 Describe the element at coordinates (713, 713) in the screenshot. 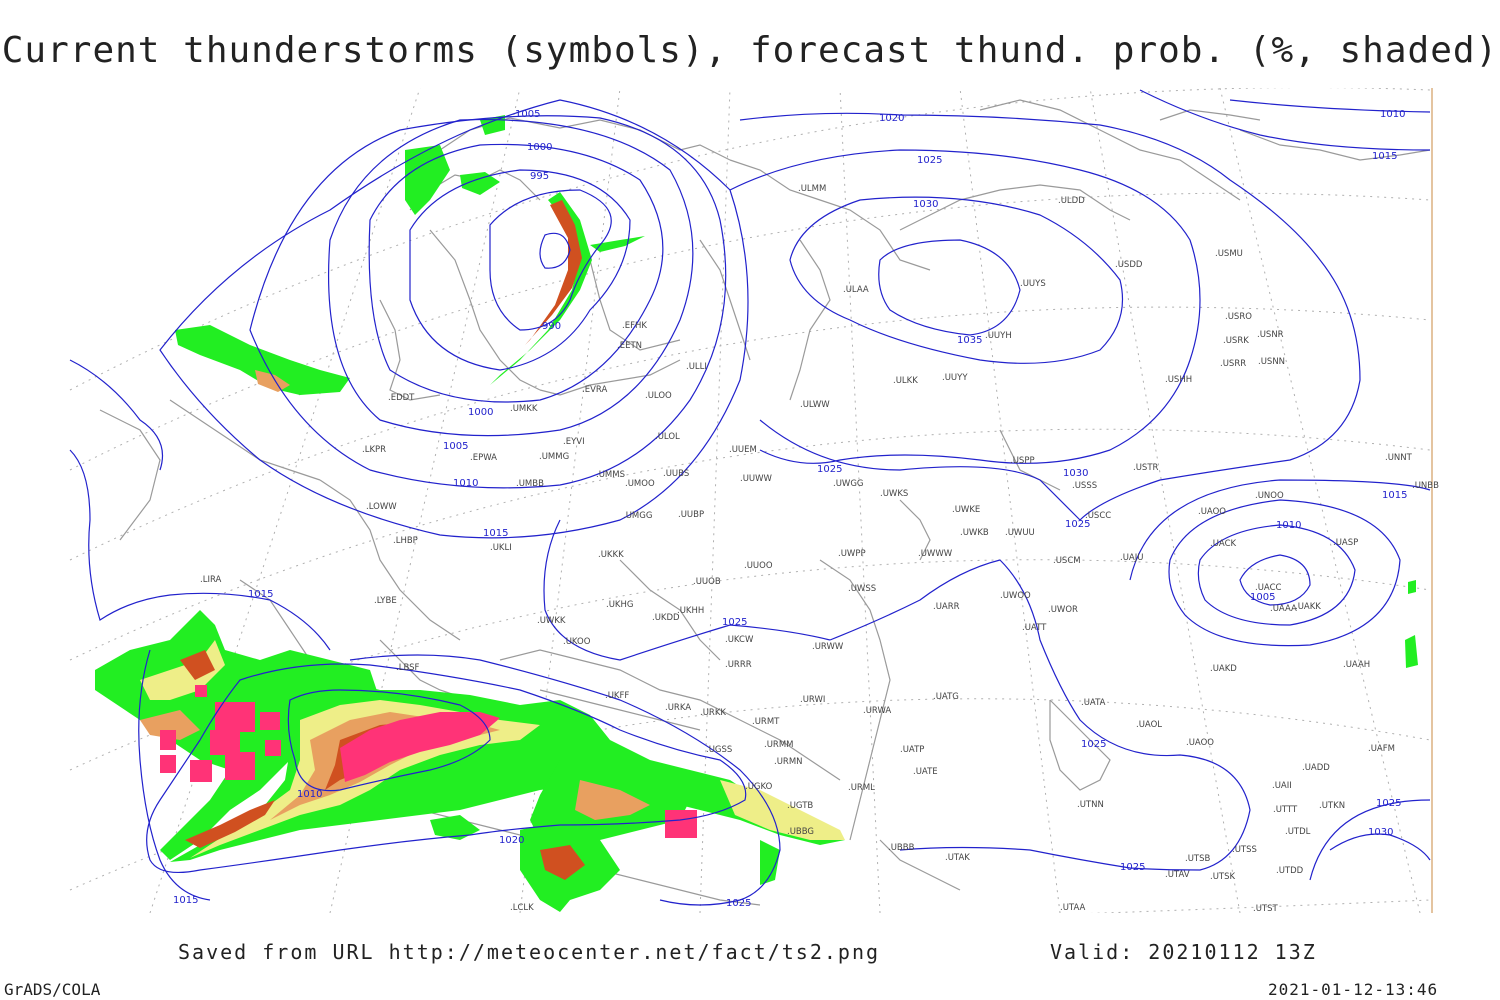

I see `station-label: .URKK` at that location.